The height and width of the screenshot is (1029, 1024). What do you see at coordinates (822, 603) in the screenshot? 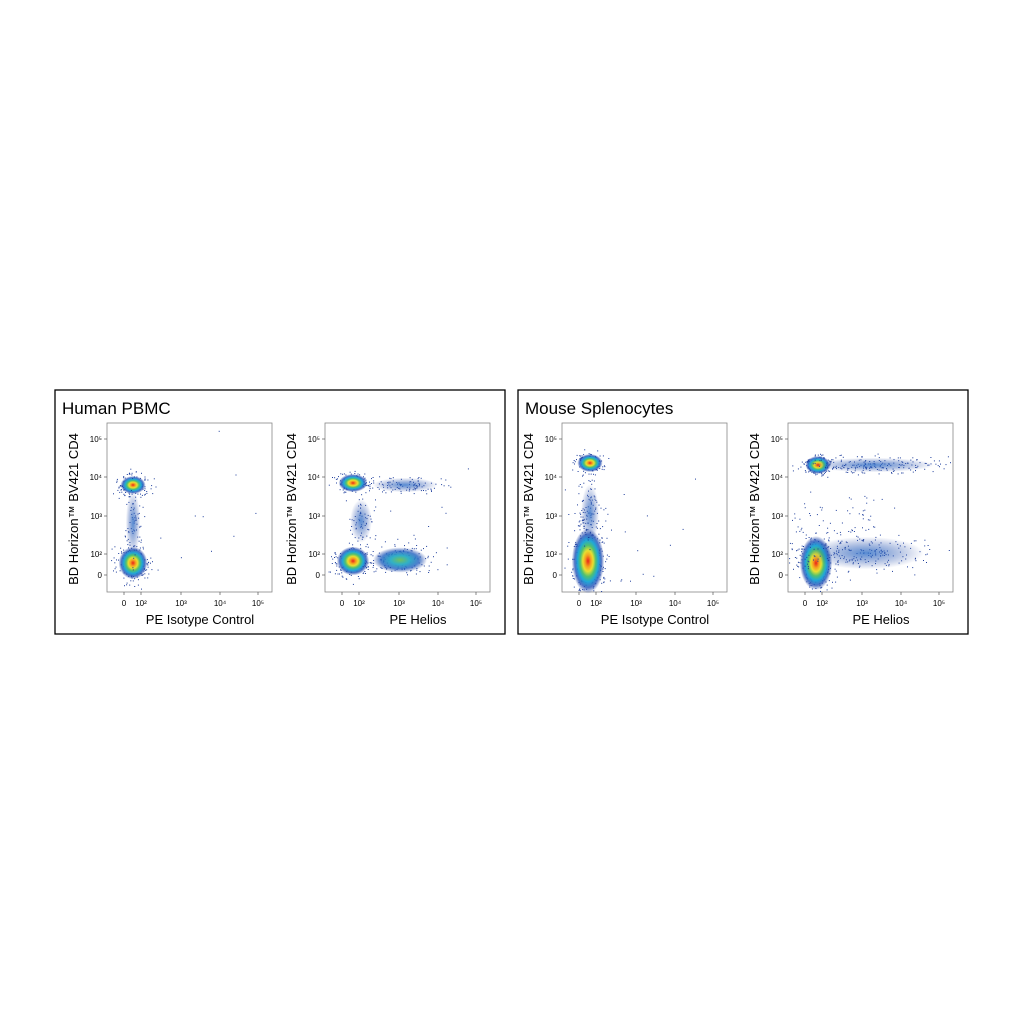
I see `x-tick-label: 10²` at bounding box center [822, 603].